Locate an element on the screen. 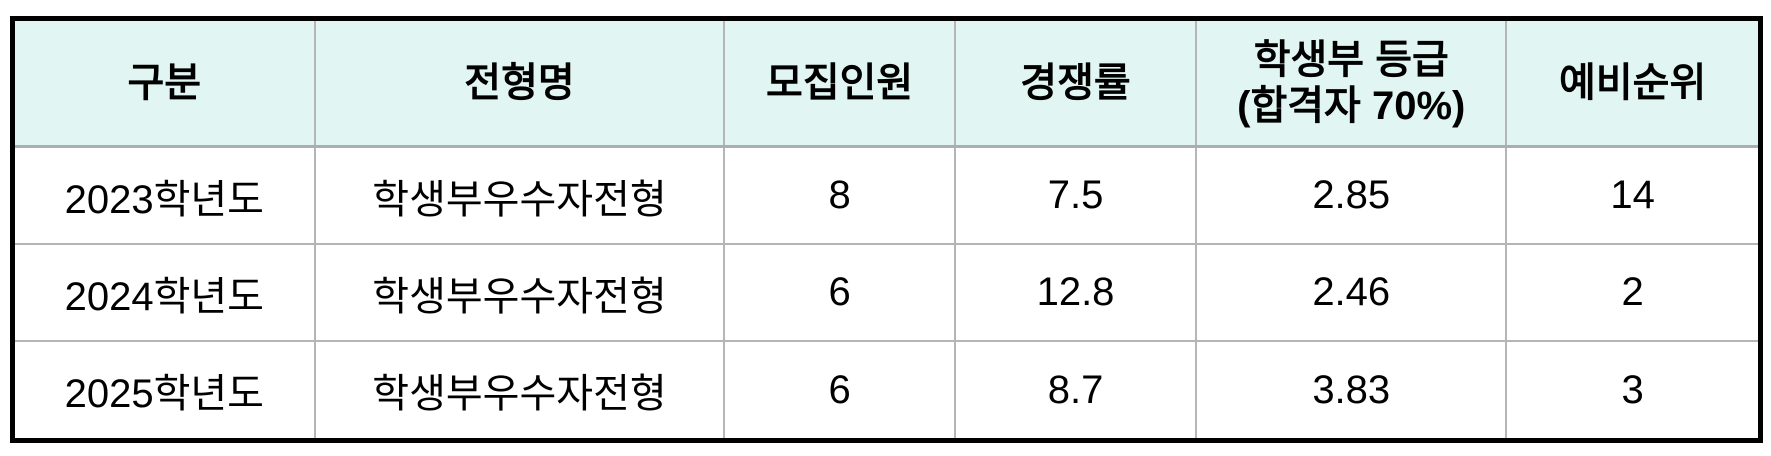 The height and width of the screenshot is (456, 1771). col-header-record-grade: 학생부 등급 (합격자 70%) is located at coordinates (1351, 82).